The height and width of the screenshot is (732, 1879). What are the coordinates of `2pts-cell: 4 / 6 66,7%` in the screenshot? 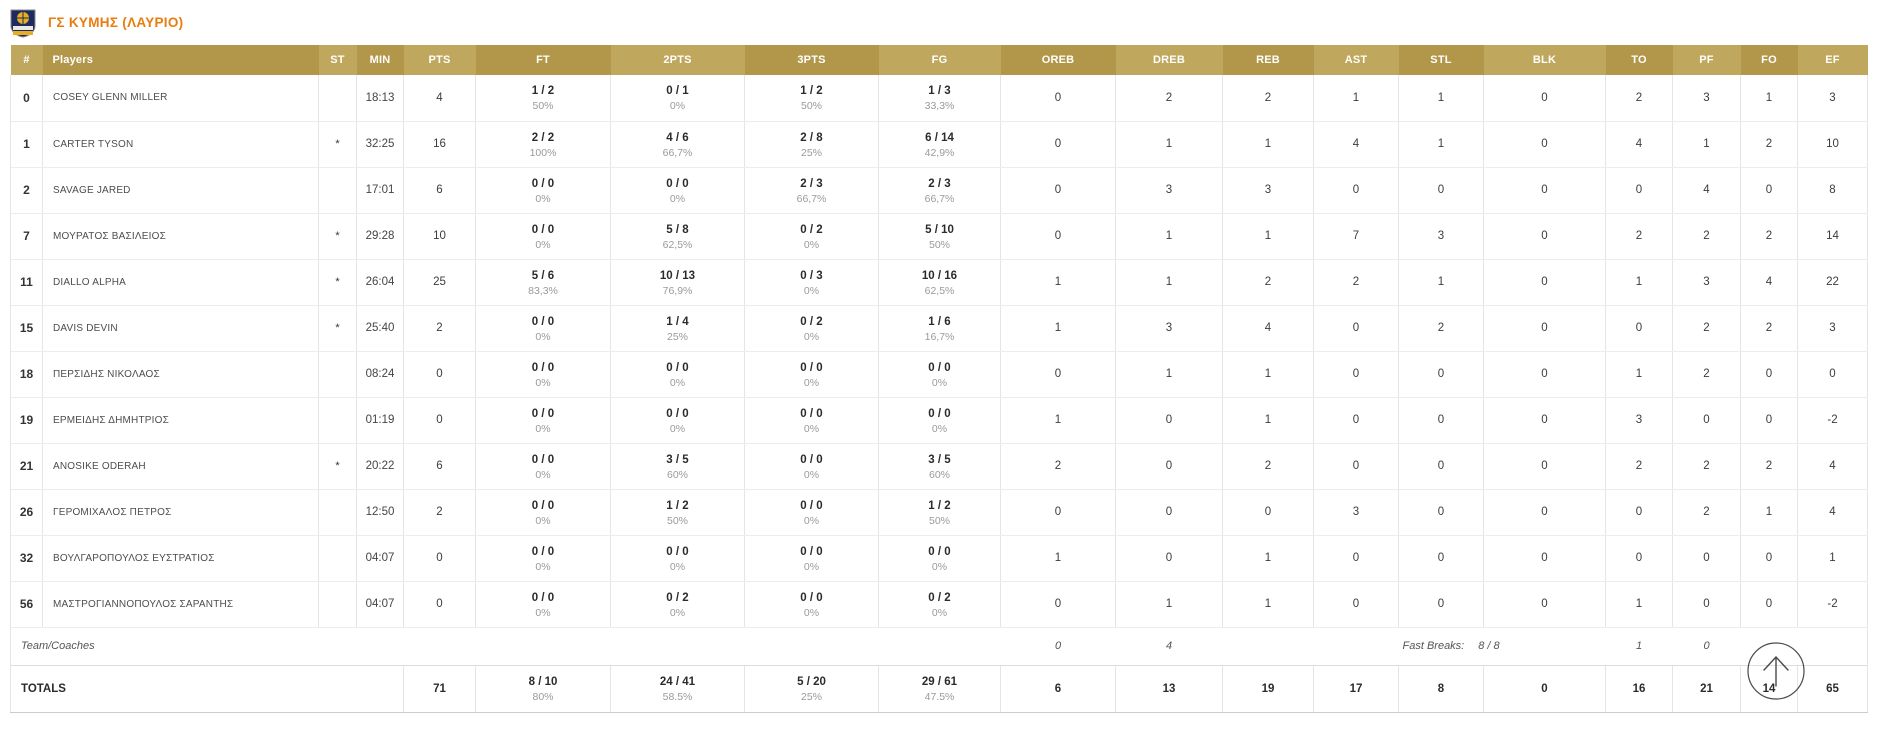 It's located at (677, 144).